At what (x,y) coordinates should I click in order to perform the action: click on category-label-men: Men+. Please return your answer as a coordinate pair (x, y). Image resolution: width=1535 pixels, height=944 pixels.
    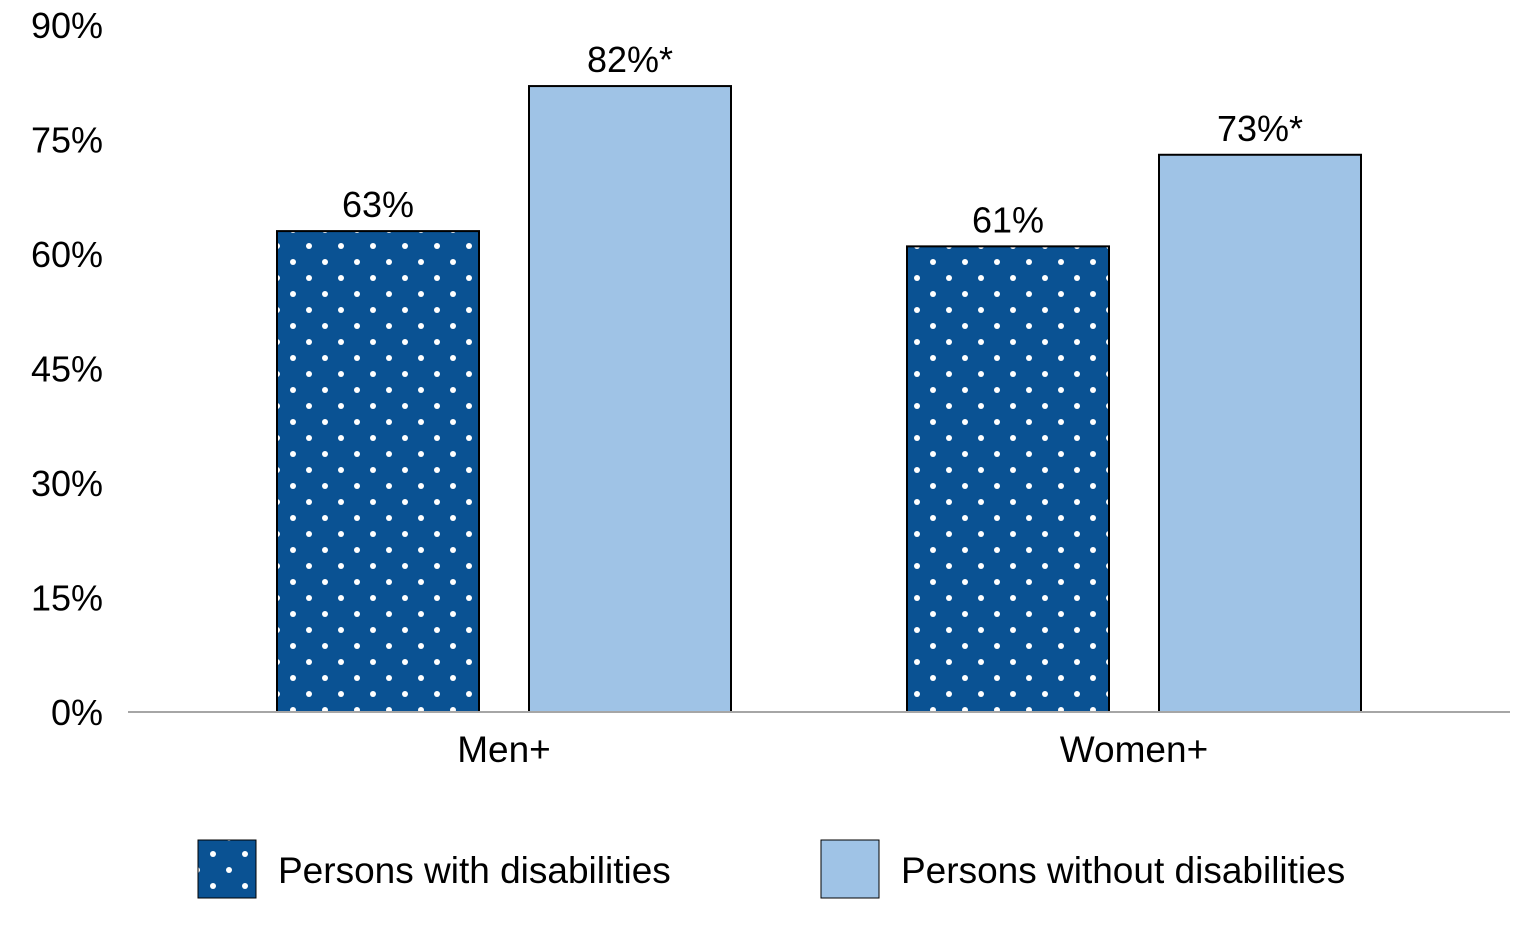
    Looking at the image, I should click on (504, 749).